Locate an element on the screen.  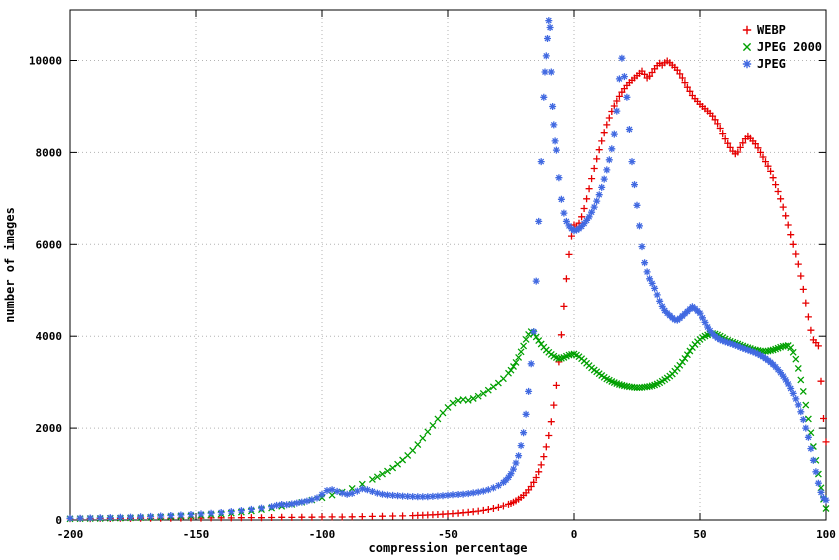
y-tick-label: 0 is located at coordinates (58, 520).